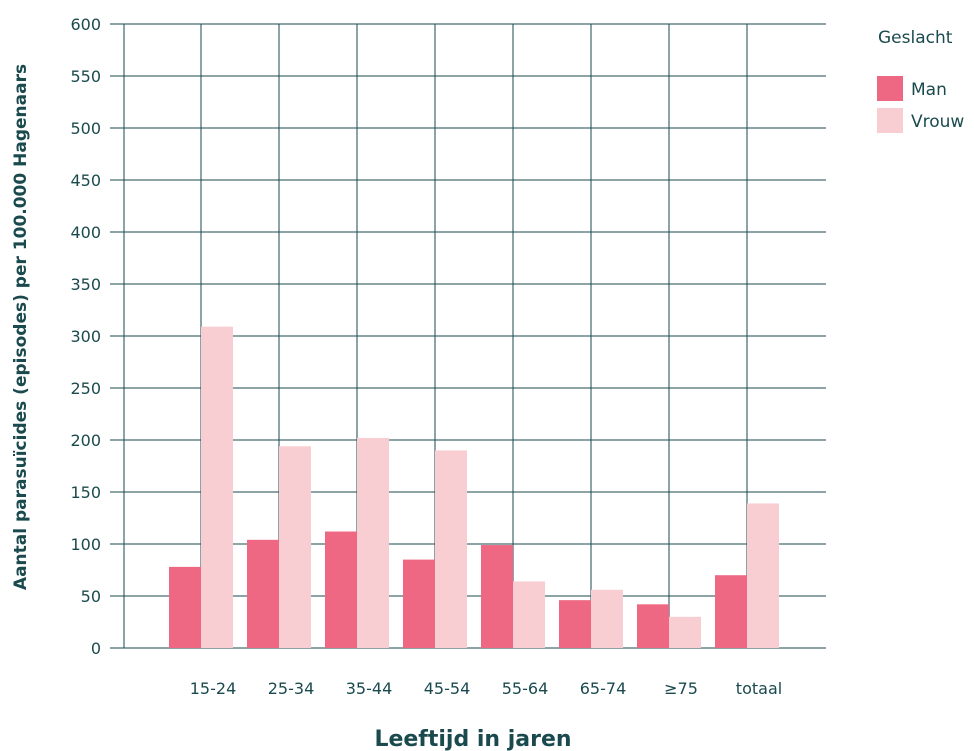  Describe the element at coordinates (85, 128) in the screenshot. I see `y-tick-label: 500` at that location.